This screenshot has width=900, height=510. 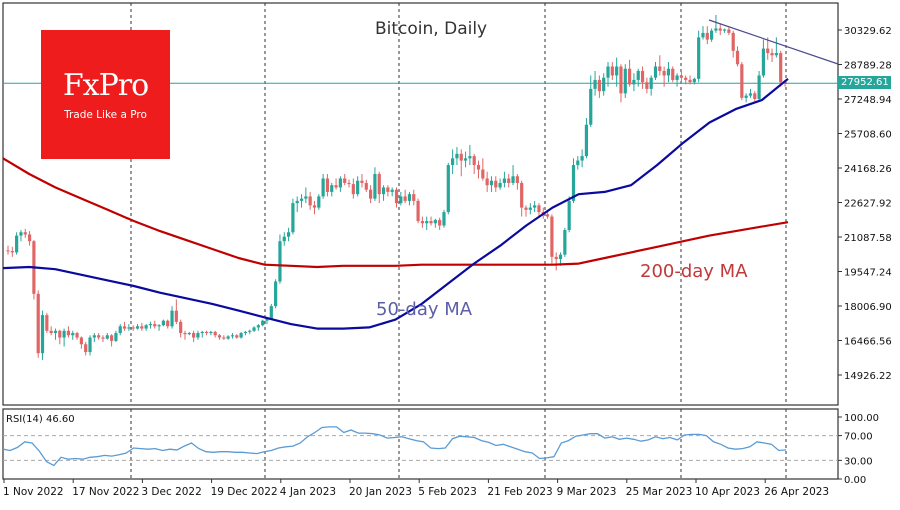 What do you see at coordinates (447, 492) in the screenshot?
I see `date-axis-label: 5 Feb 2023` at bounding box center [447, 492].